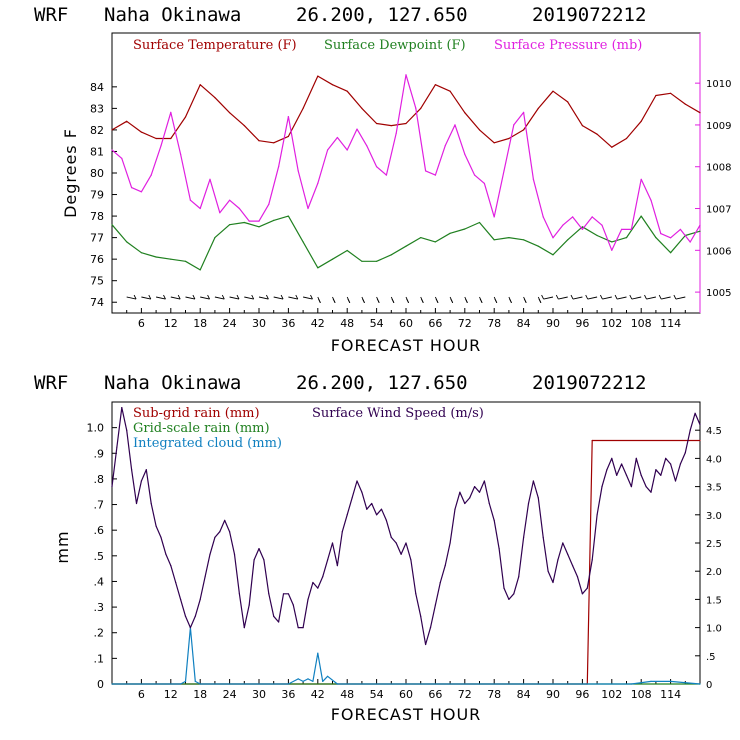 Image resolution: width=740 pixels, height=740 pixels. Describe the element at coordinates (406, 243) in the screenshot. I see `surface-dewpoint-line` at that location.